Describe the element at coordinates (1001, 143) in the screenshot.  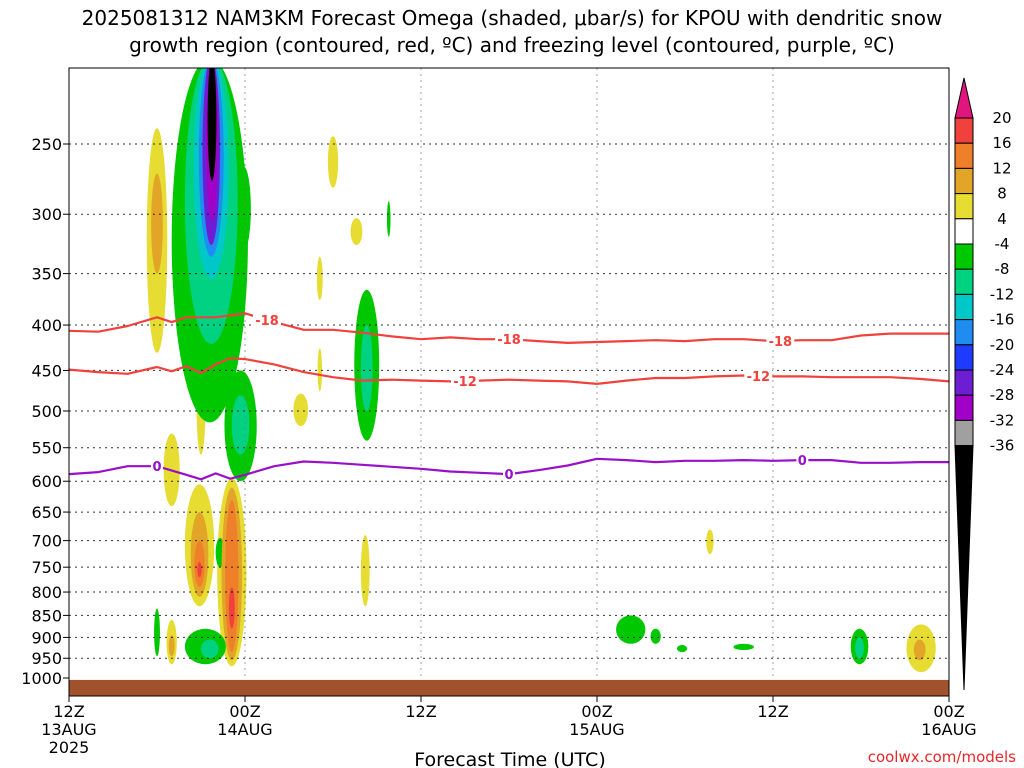
I see `colorbar-label: 16` at that location.